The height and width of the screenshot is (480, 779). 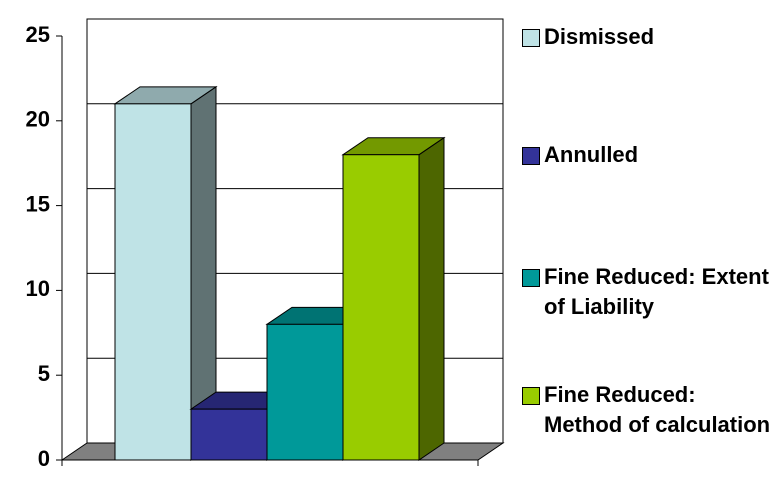 What do you see at coordinates (647, 155) in the screenshot?
I see `legend-item: Annulled` at bounding box center [647, 155].